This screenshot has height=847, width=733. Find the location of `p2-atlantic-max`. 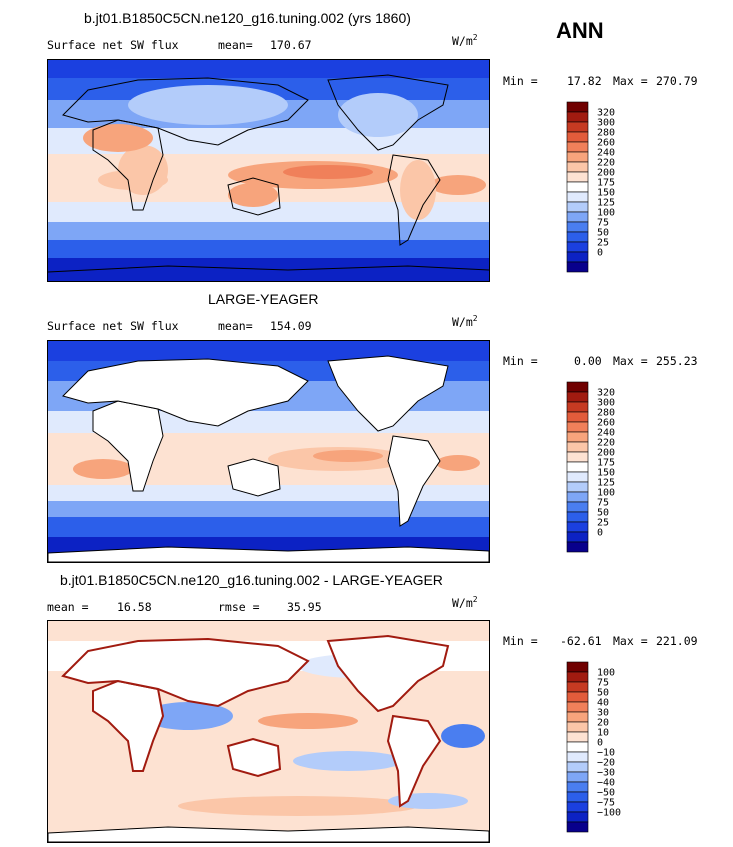

p2-atlantic-max is located at coordinates (458, 463).